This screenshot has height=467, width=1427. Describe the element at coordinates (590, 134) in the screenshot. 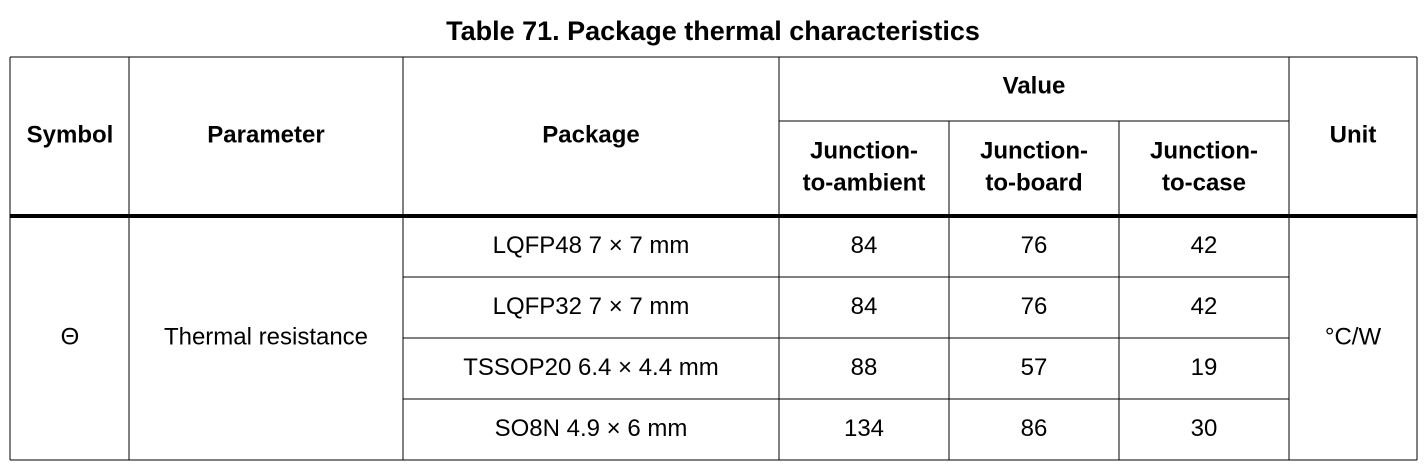

I see `header-cell: Package` at that location.